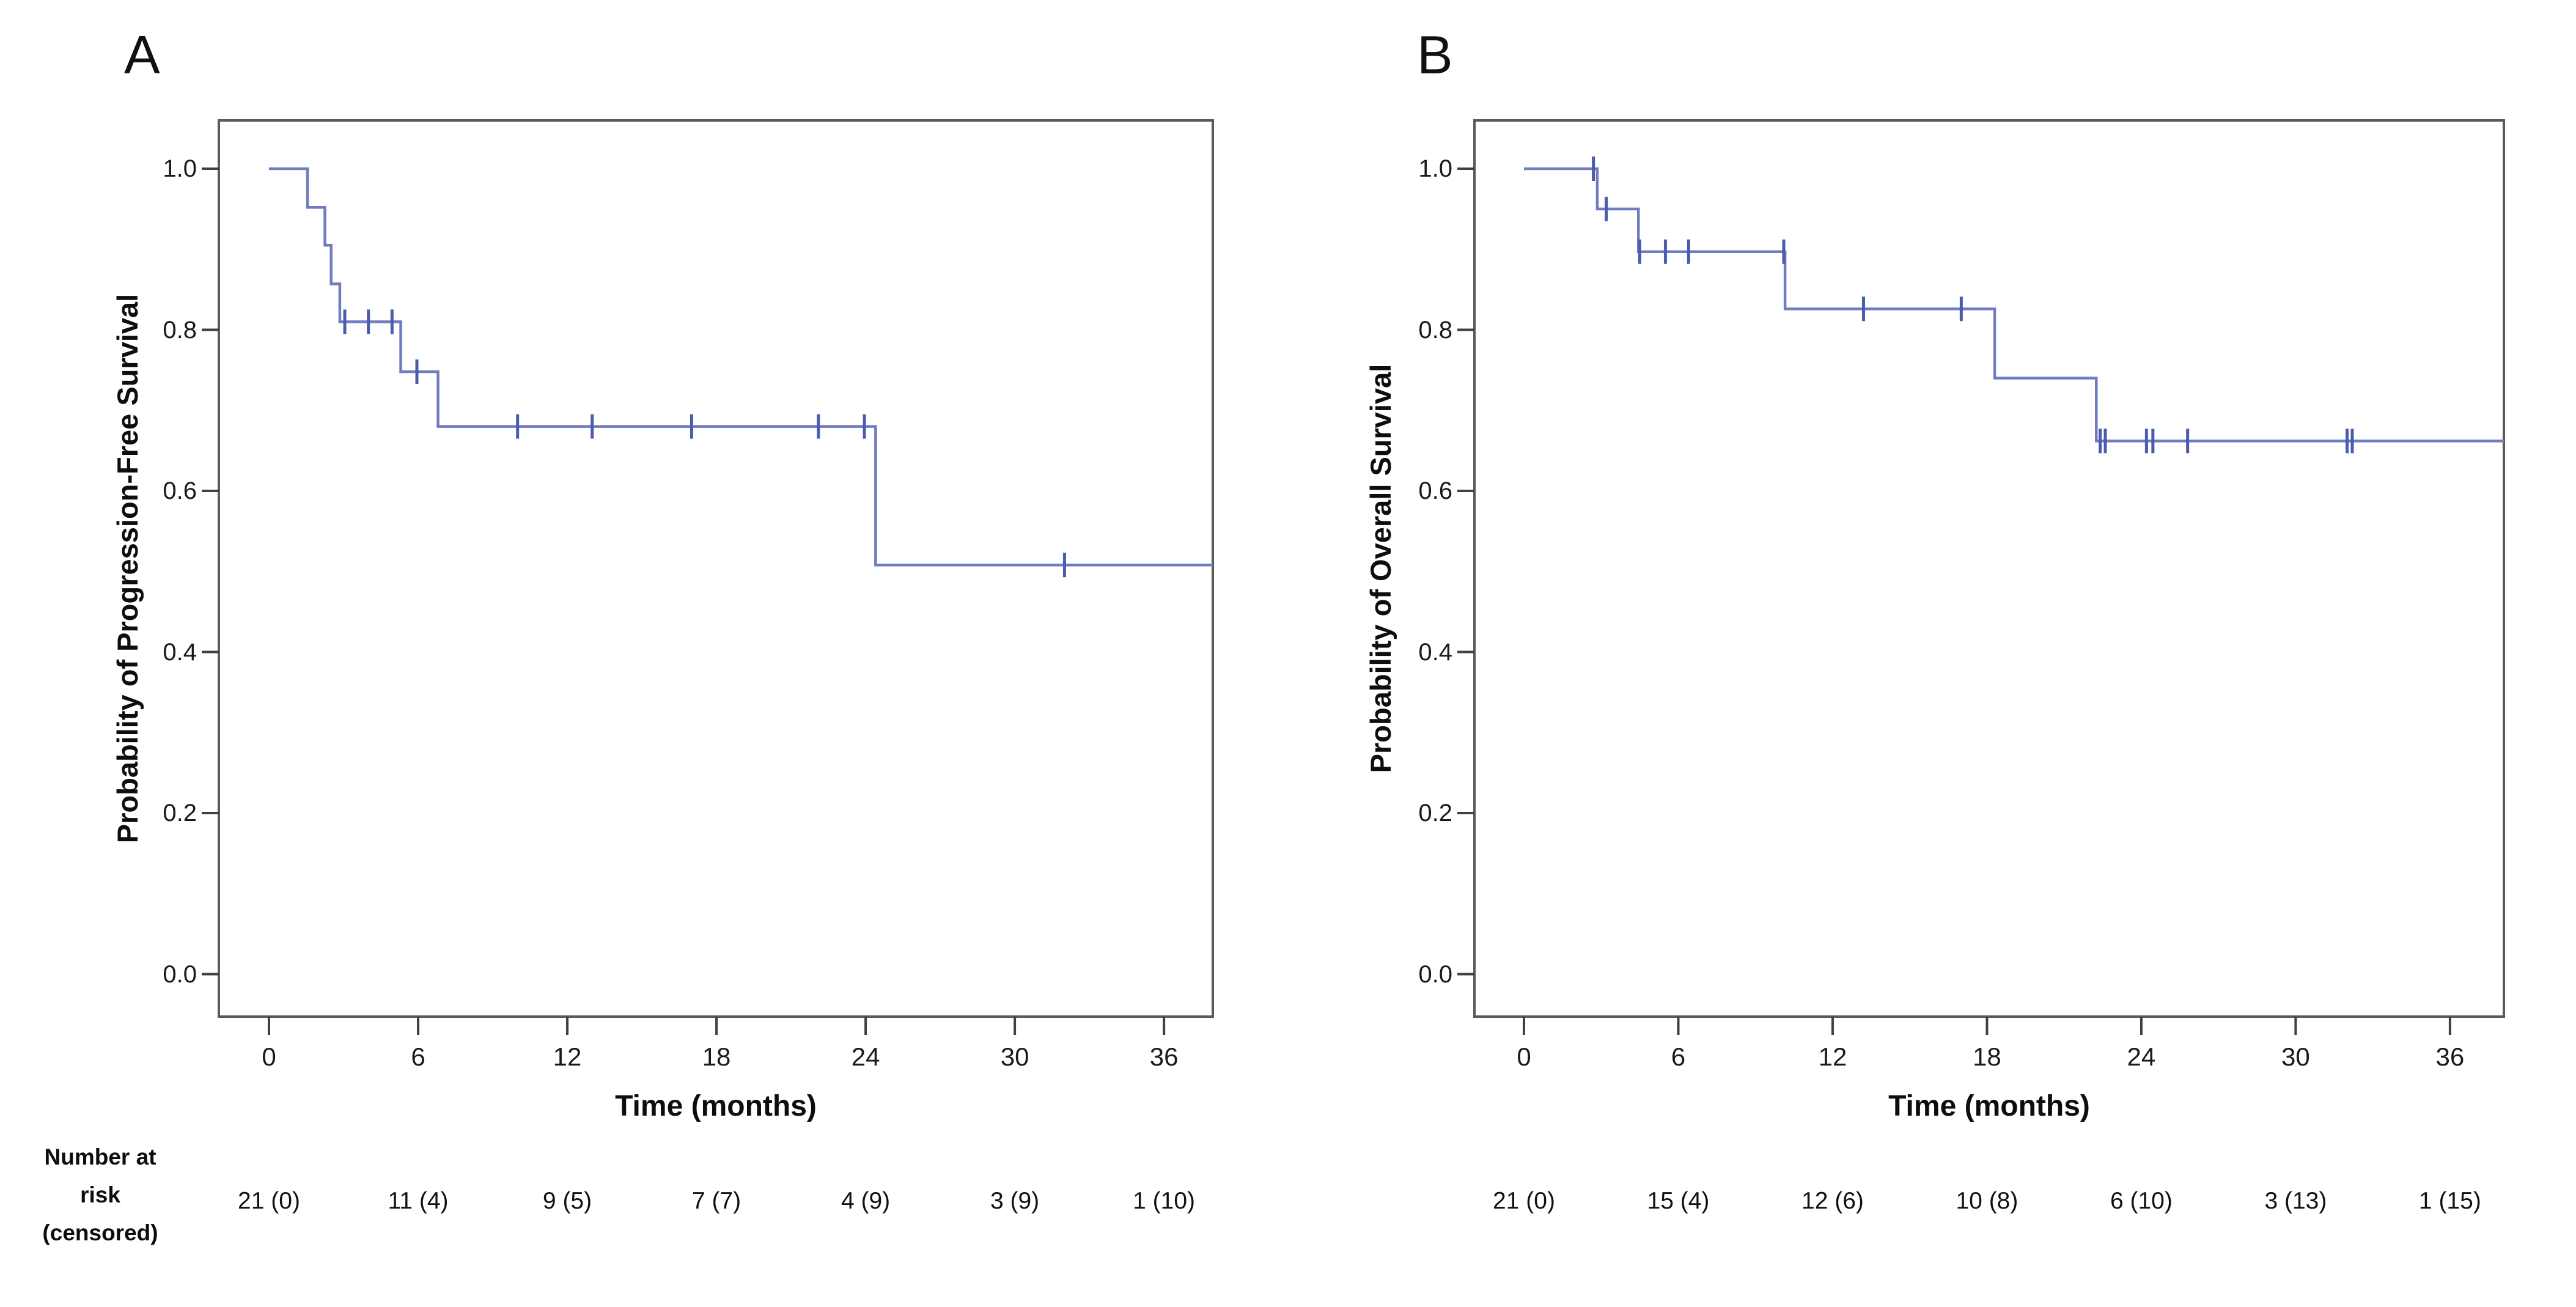  Describe the element at coordinates (2014, 305) in the screenshot. I see `survival-curve-b` at that location.